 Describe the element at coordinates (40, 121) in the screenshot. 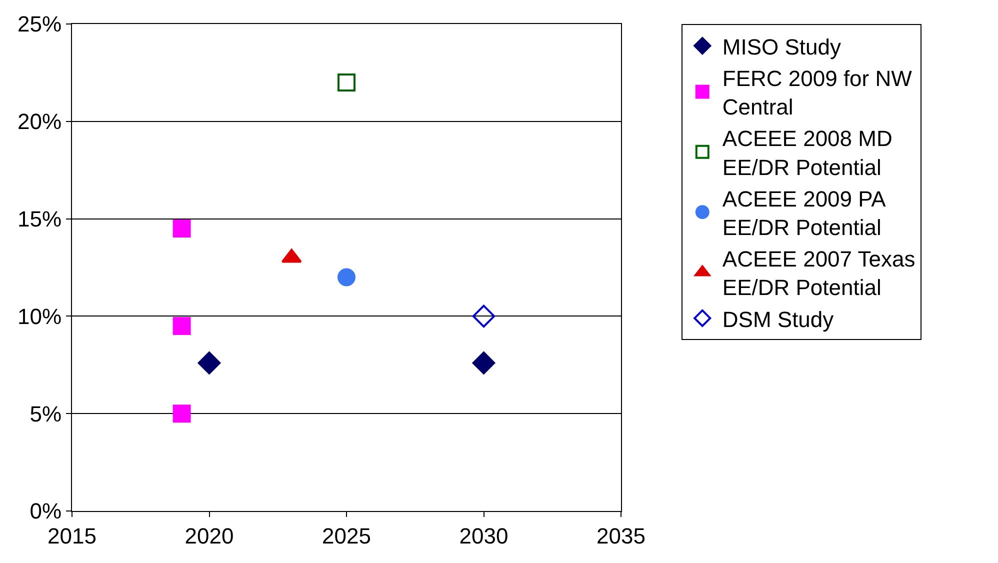

I see `y-tick-label: 20%` at that location.